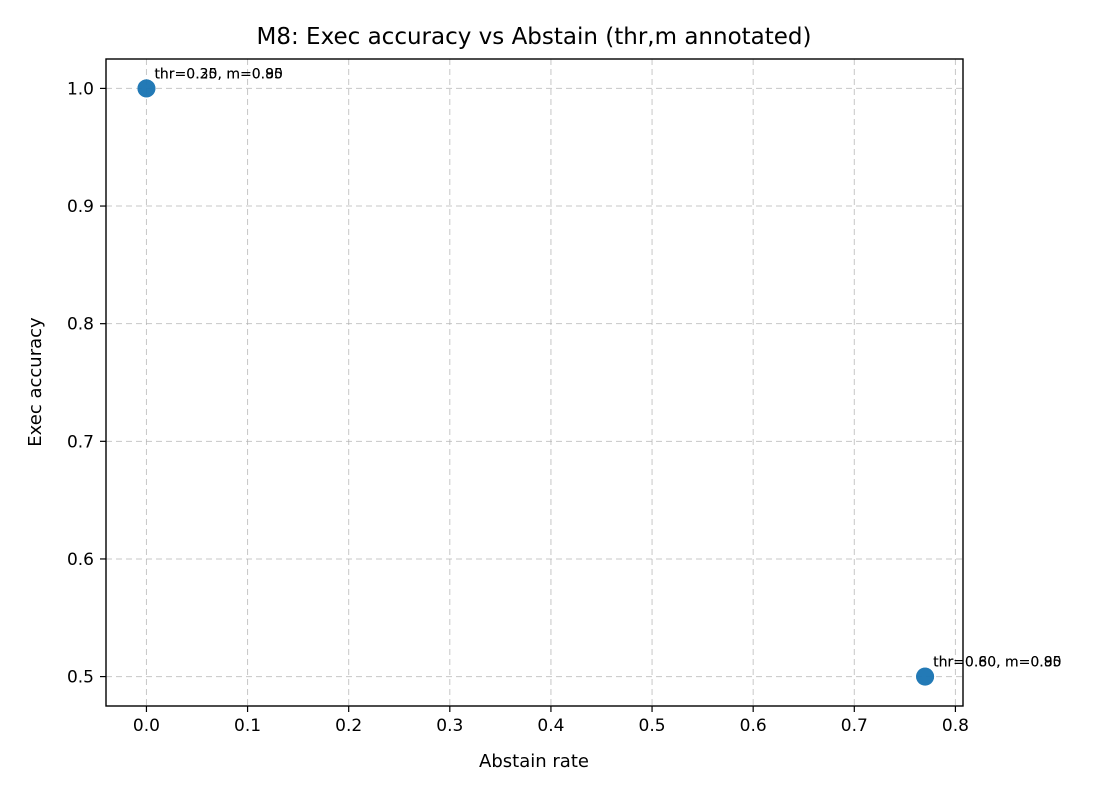 The image size is (1120, 800). What do you see at coordinates (86, 383) in the screenshot?
I see `y-axis-ticks: 0.5 0.6 0.7 0.8 0.9 1.0` at bounding box center [86, 383].